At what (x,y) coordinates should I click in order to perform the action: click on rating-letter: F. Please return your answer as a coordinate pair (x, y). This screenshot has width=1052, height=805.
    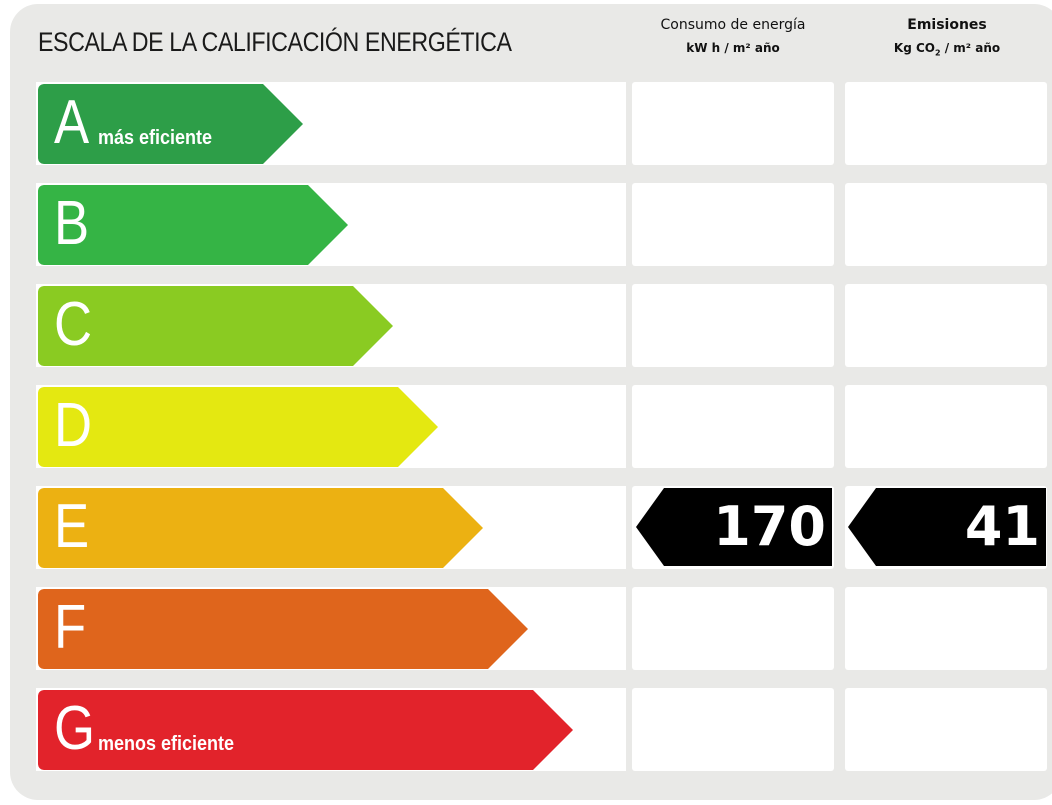
    Looking at the image, I should click on (70, 627).